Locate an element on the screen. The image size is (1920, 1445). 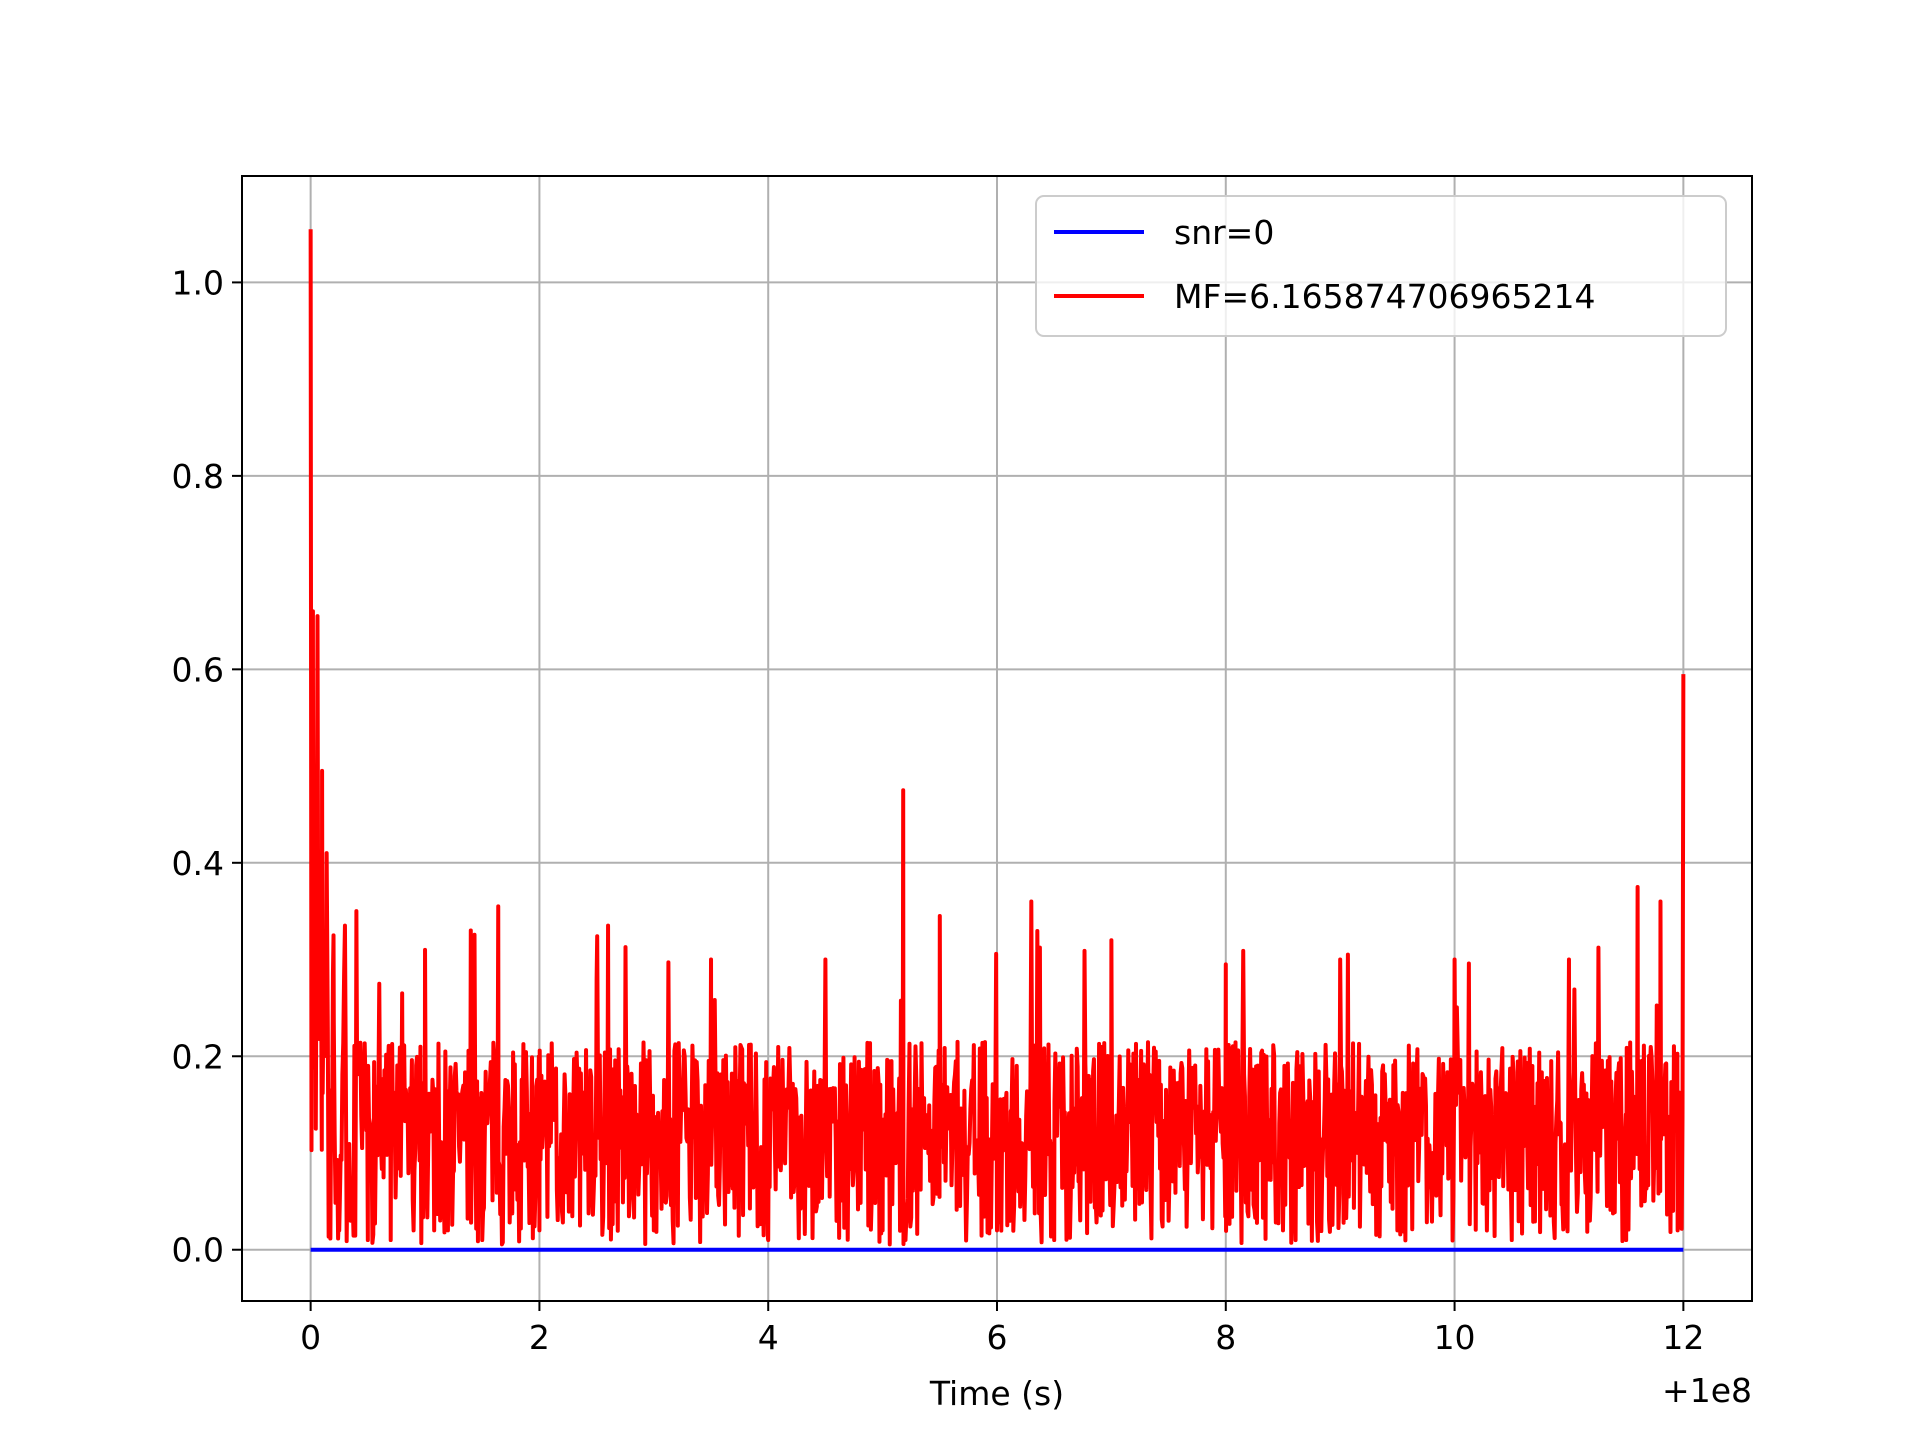
y-tick-label: 1.0 is located at coordinates (198, 282).